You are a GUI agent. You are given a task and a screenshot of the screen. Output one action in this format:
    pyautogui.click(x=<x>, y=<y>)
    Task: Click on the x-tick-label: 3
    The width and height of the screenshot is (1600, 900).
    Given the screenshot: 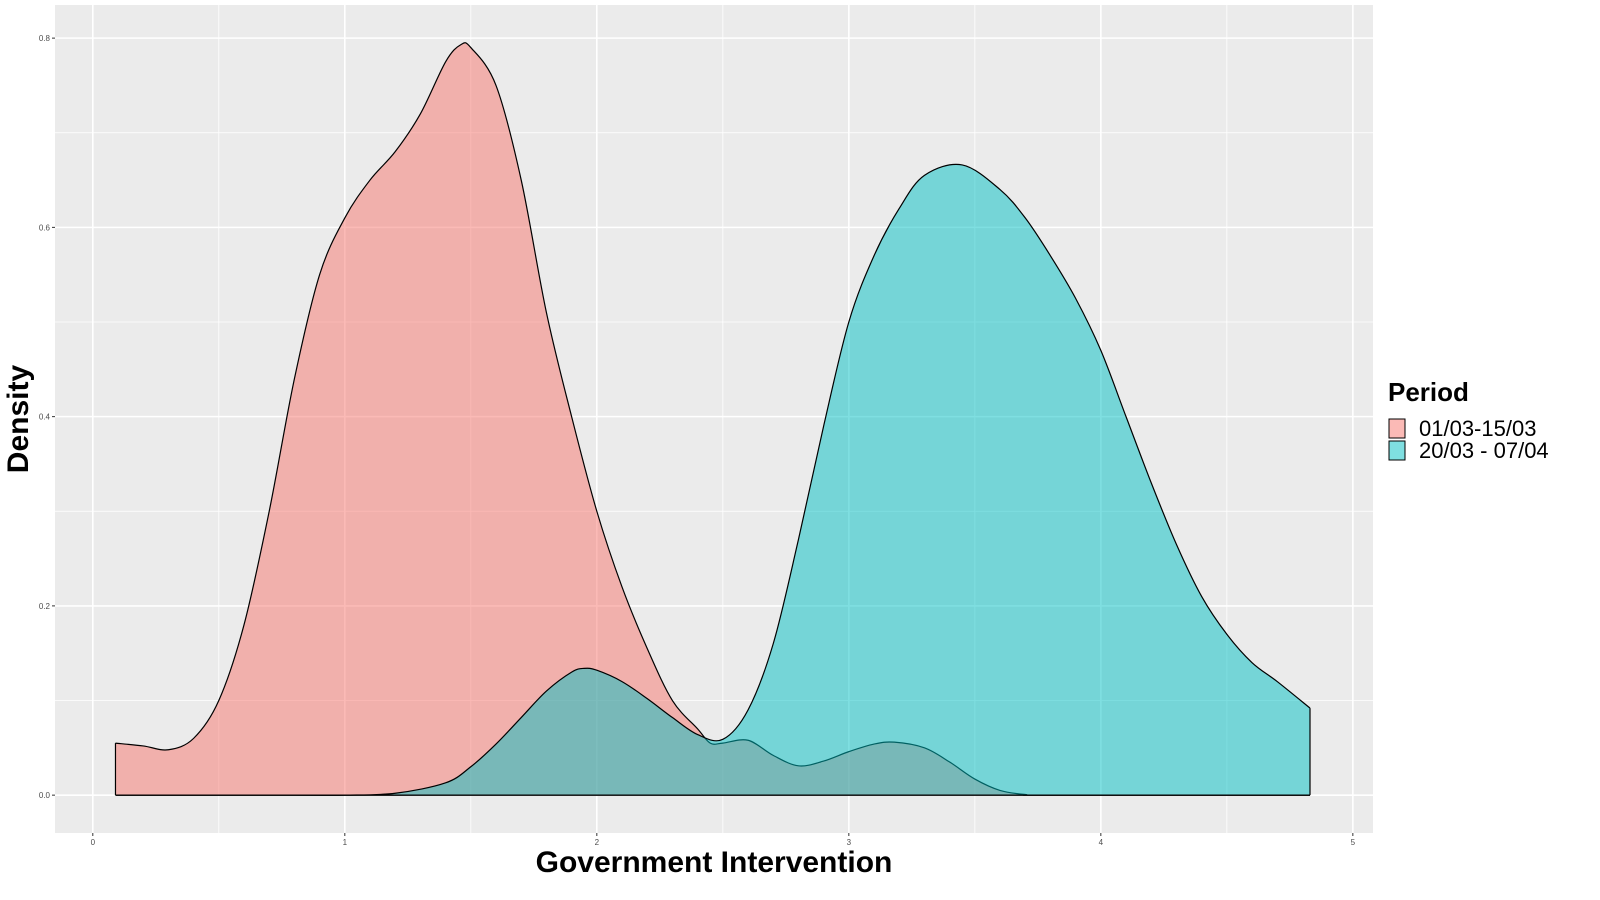 What is the action you would take?
    pyautogui.click(x=849, y=842)
    